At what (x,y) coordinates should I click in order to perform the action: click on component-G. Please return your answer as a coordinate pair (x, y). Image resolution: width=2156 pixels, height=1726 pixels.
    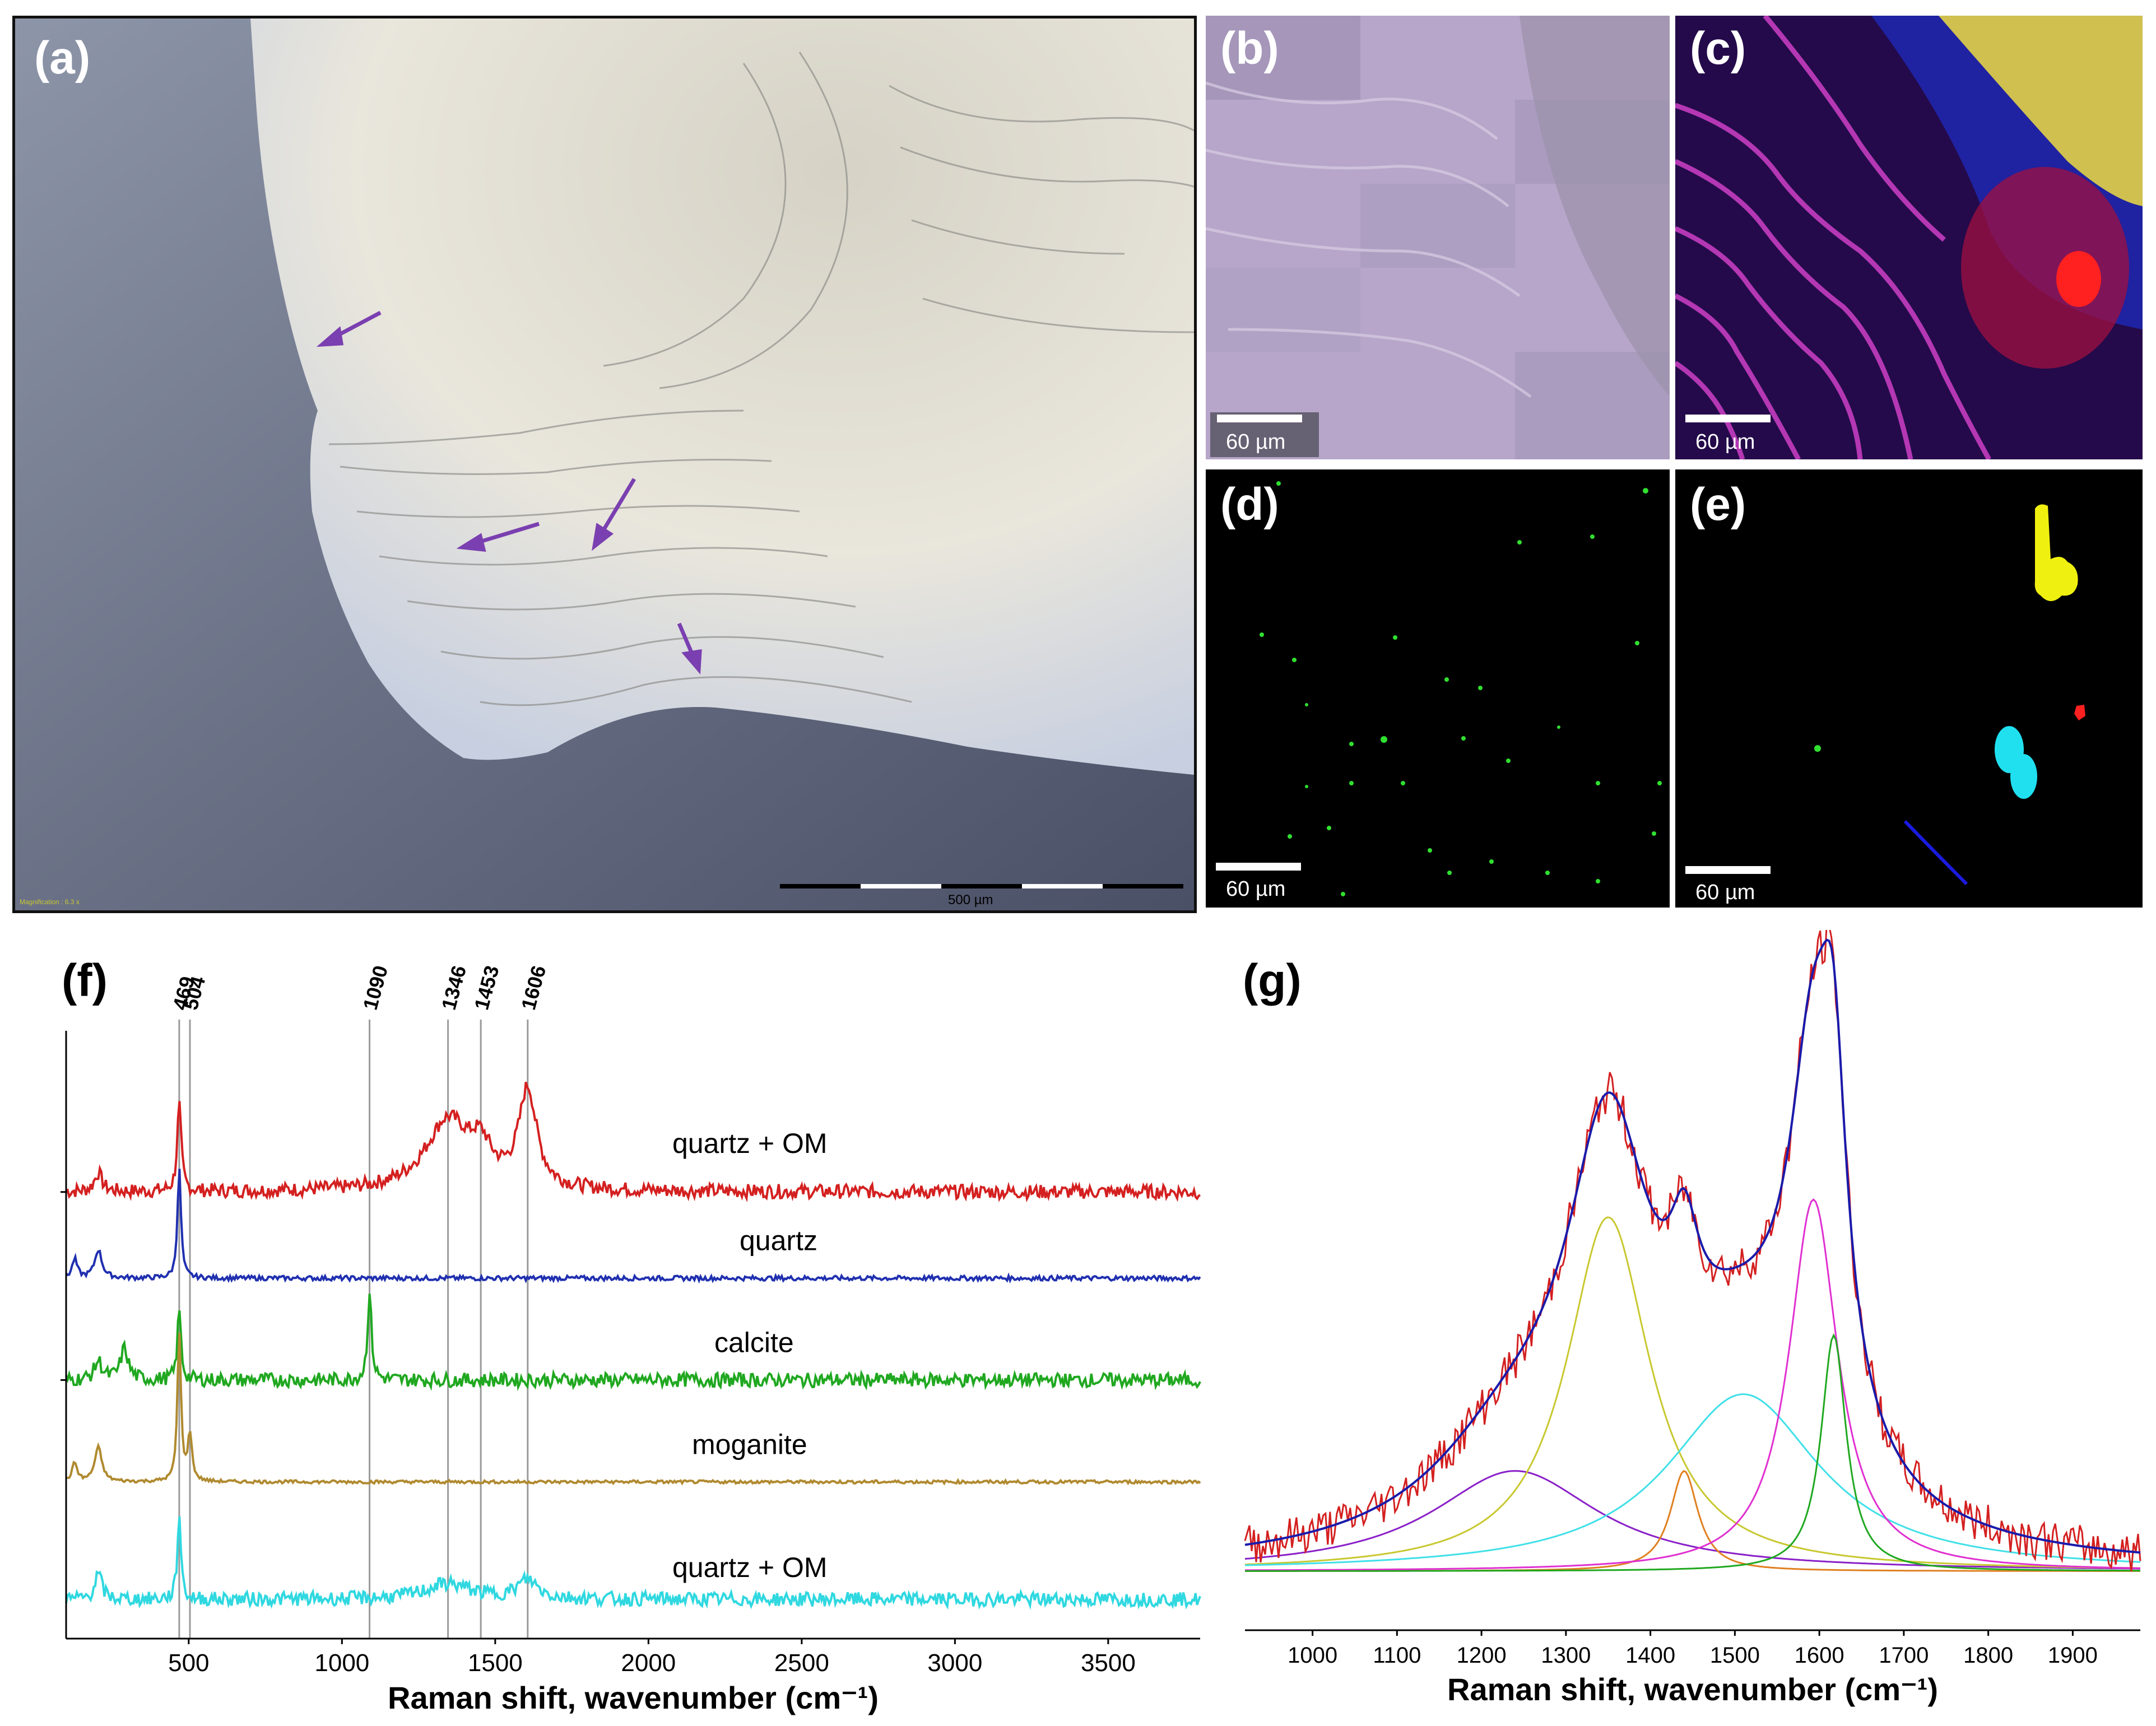
    Looking at the image, I should click on (1693, 1384).